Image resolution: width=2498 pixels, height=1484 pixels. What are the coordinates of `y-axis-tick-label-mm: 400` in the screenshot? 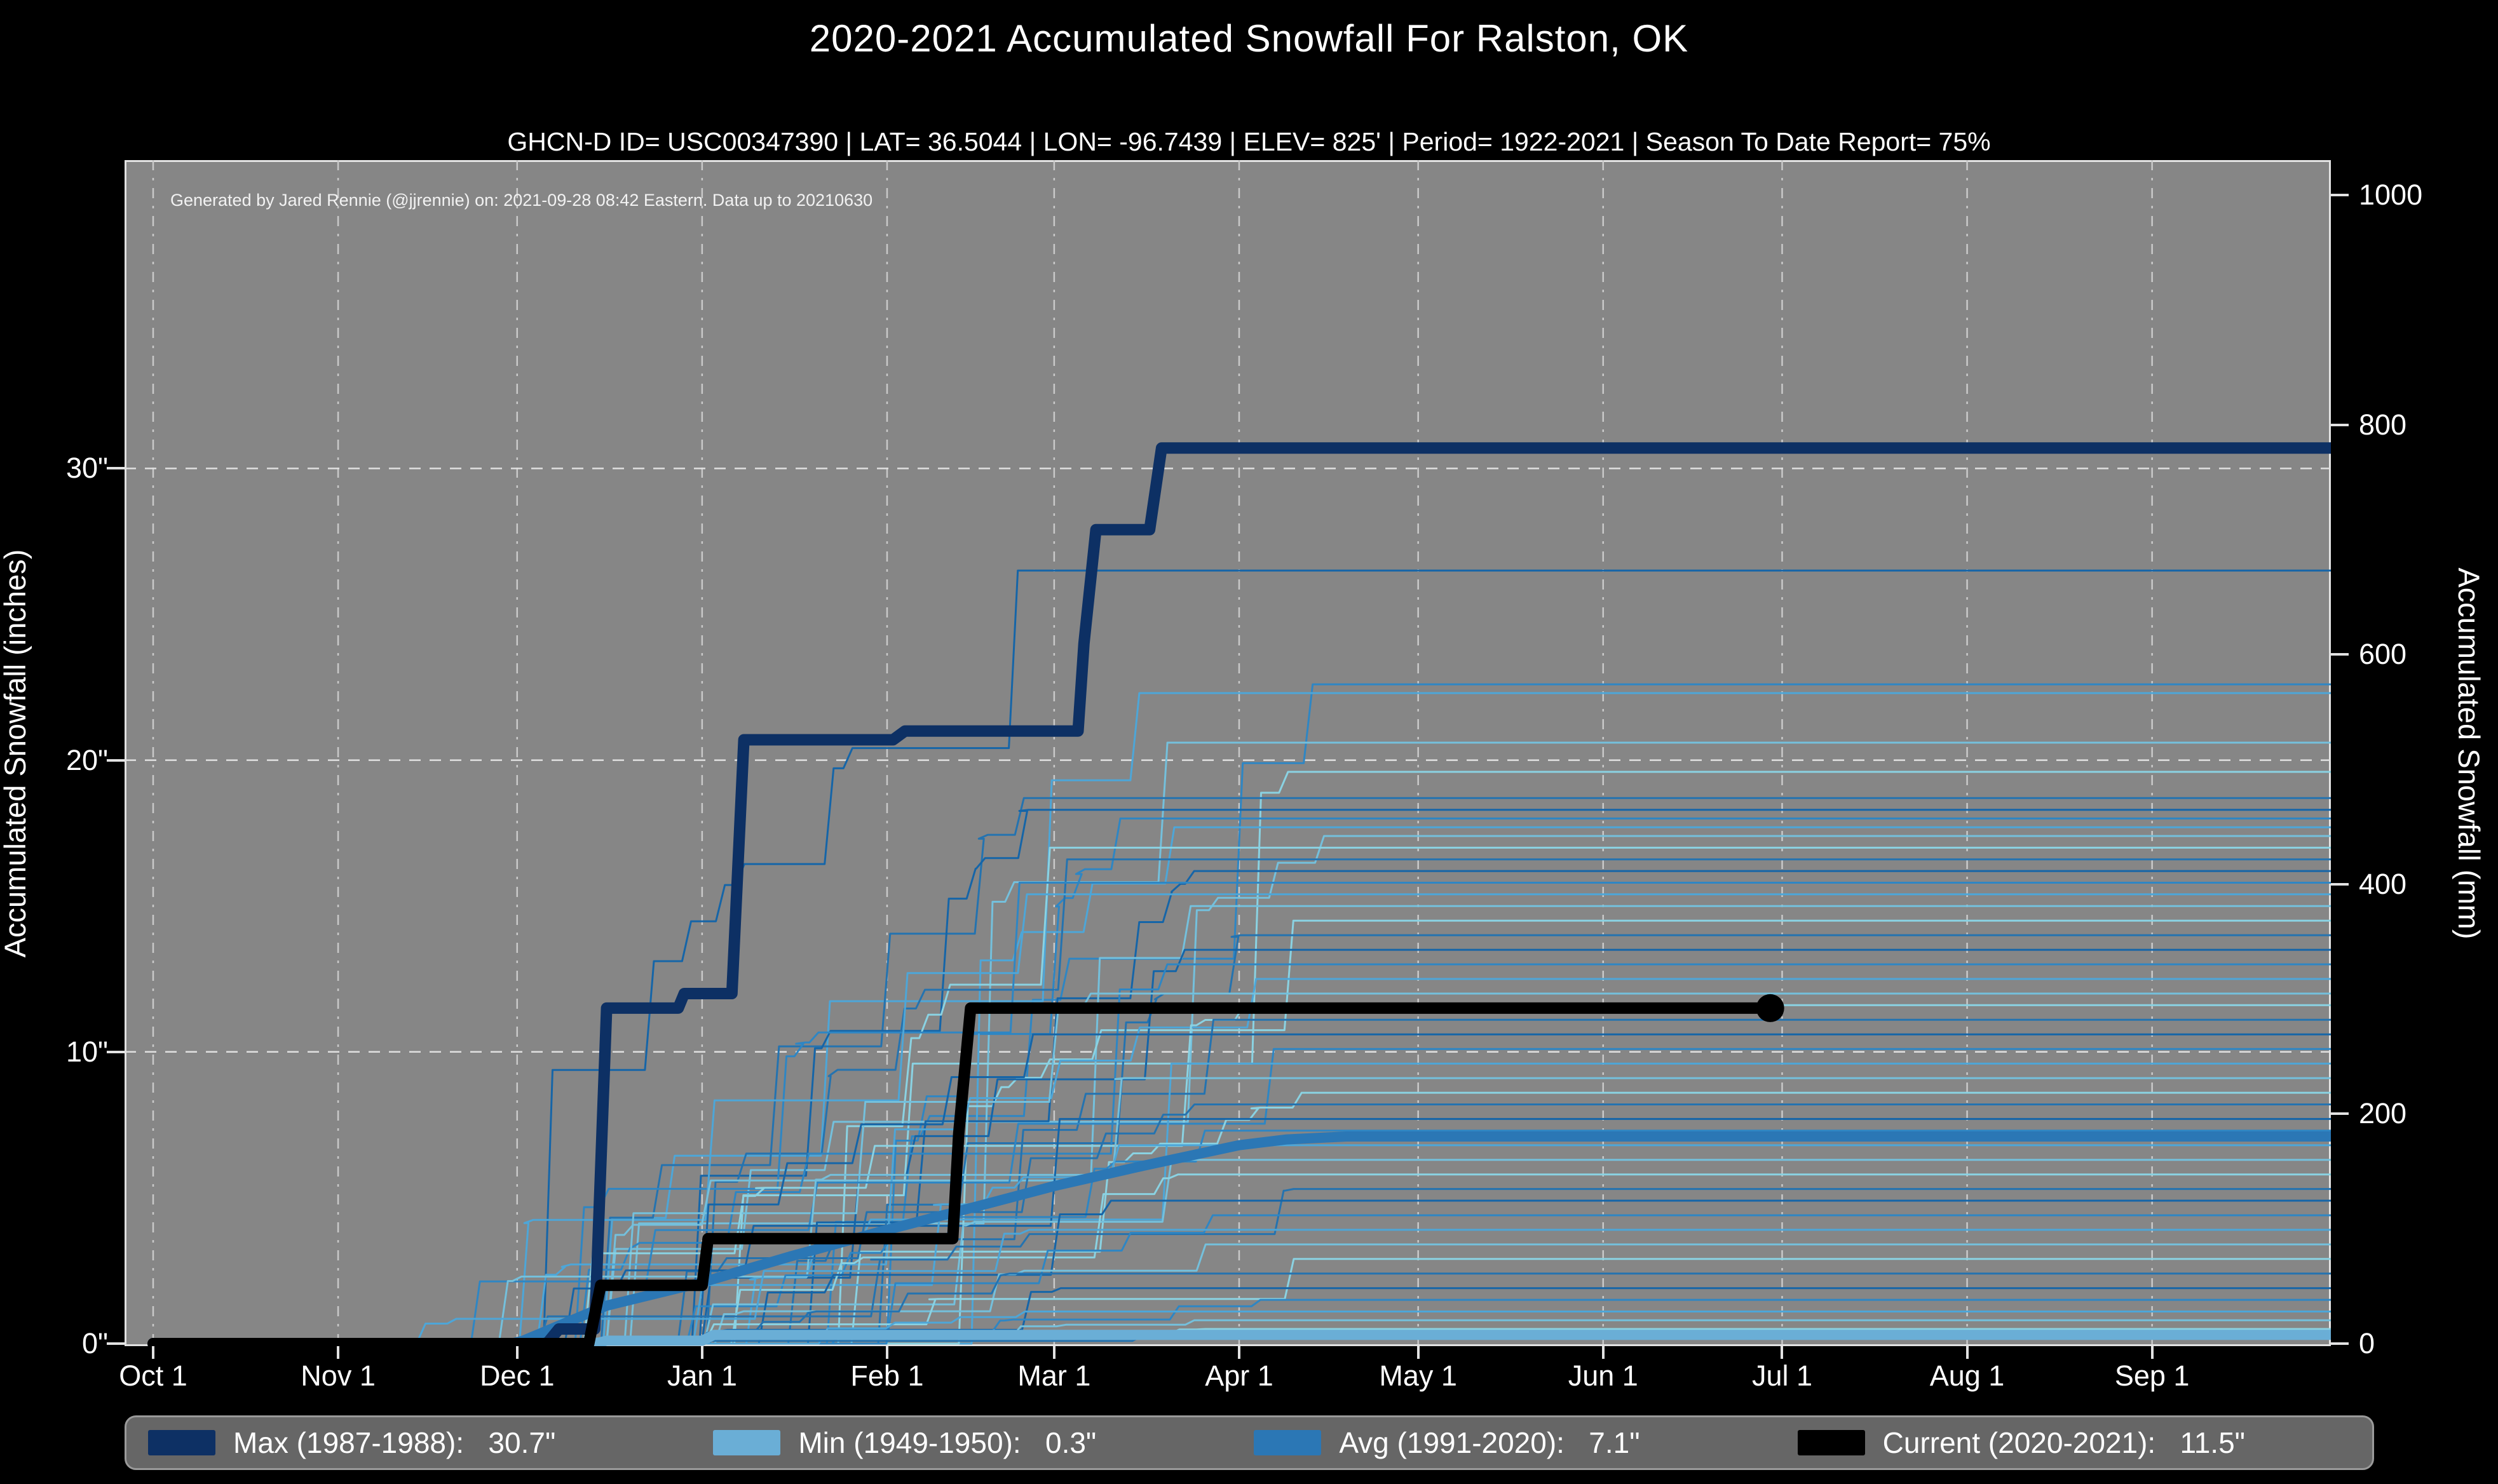 It's located at (2383, 883).